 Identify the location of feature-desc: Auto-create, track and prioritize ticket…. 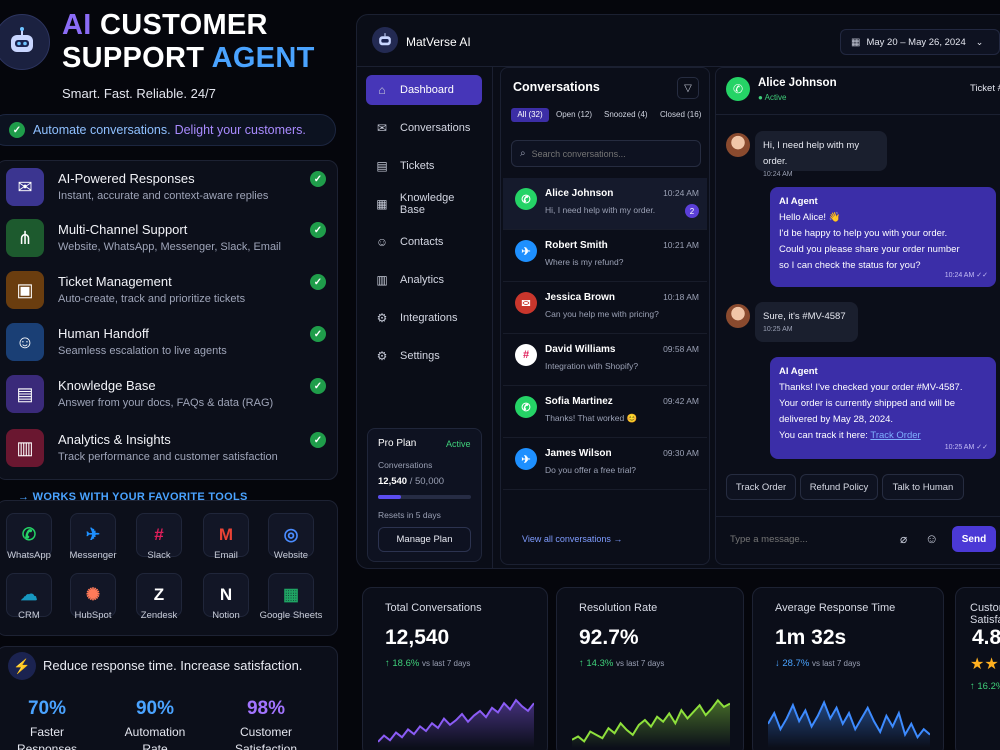
(152, 299).